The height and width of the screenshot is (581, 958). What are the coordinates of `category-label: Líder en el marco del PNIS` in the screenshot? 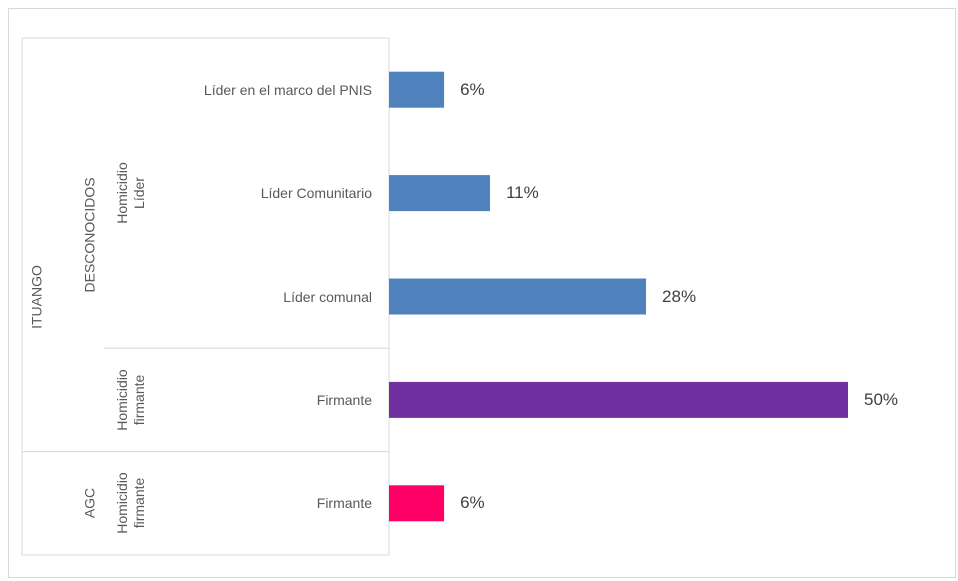 It's located at (287, 89).